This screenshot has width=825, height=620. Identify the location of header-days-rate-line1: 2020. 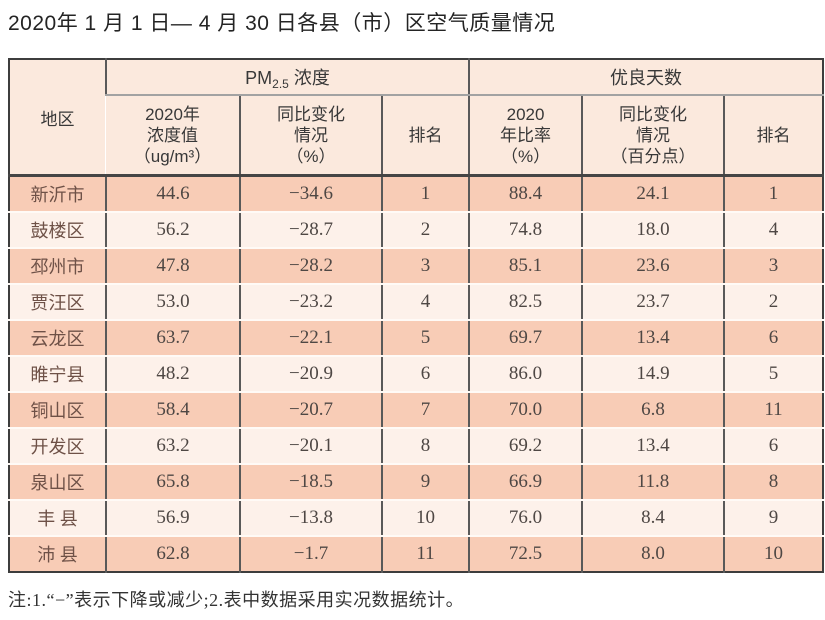
(525, 114).